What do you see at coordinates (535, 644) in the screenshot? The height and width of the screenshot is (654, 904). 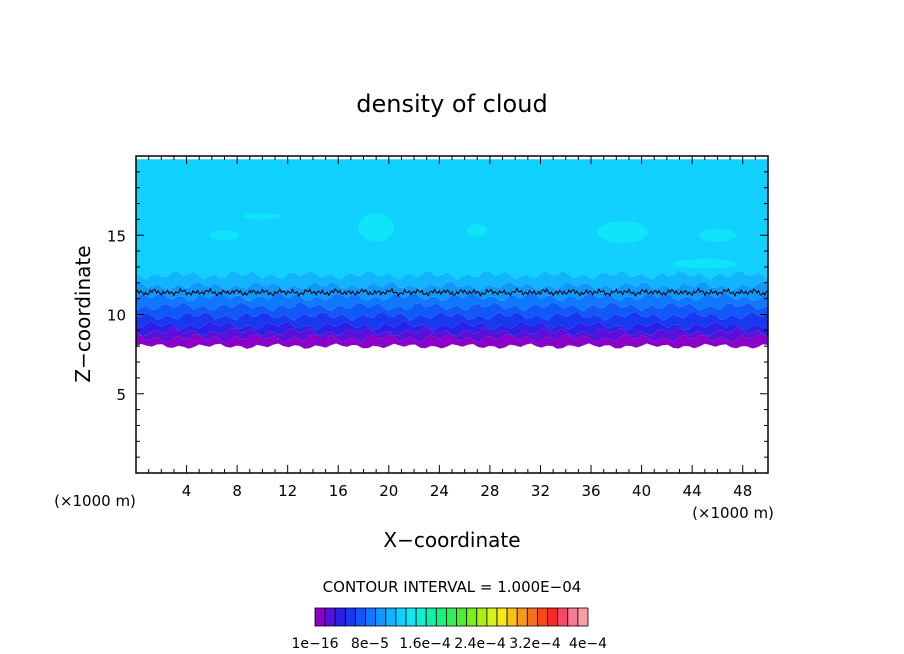 I see `colorbar-label: 3.2e−4` at bounding box center [535, 644].